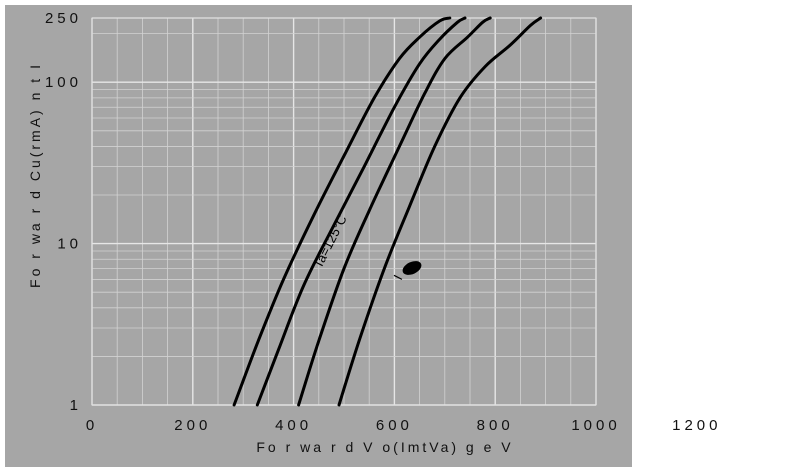  I want to click on y-tick-label: 100, so click(63, 82).